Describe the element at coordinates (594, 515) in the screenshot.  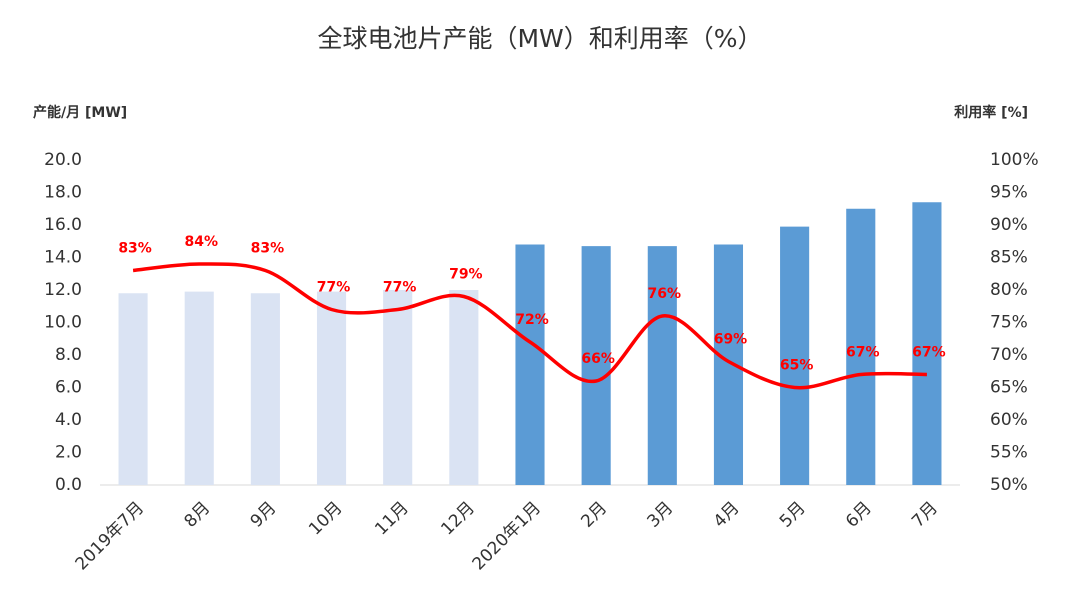
I see `x-tick-label: 2月` at that location.